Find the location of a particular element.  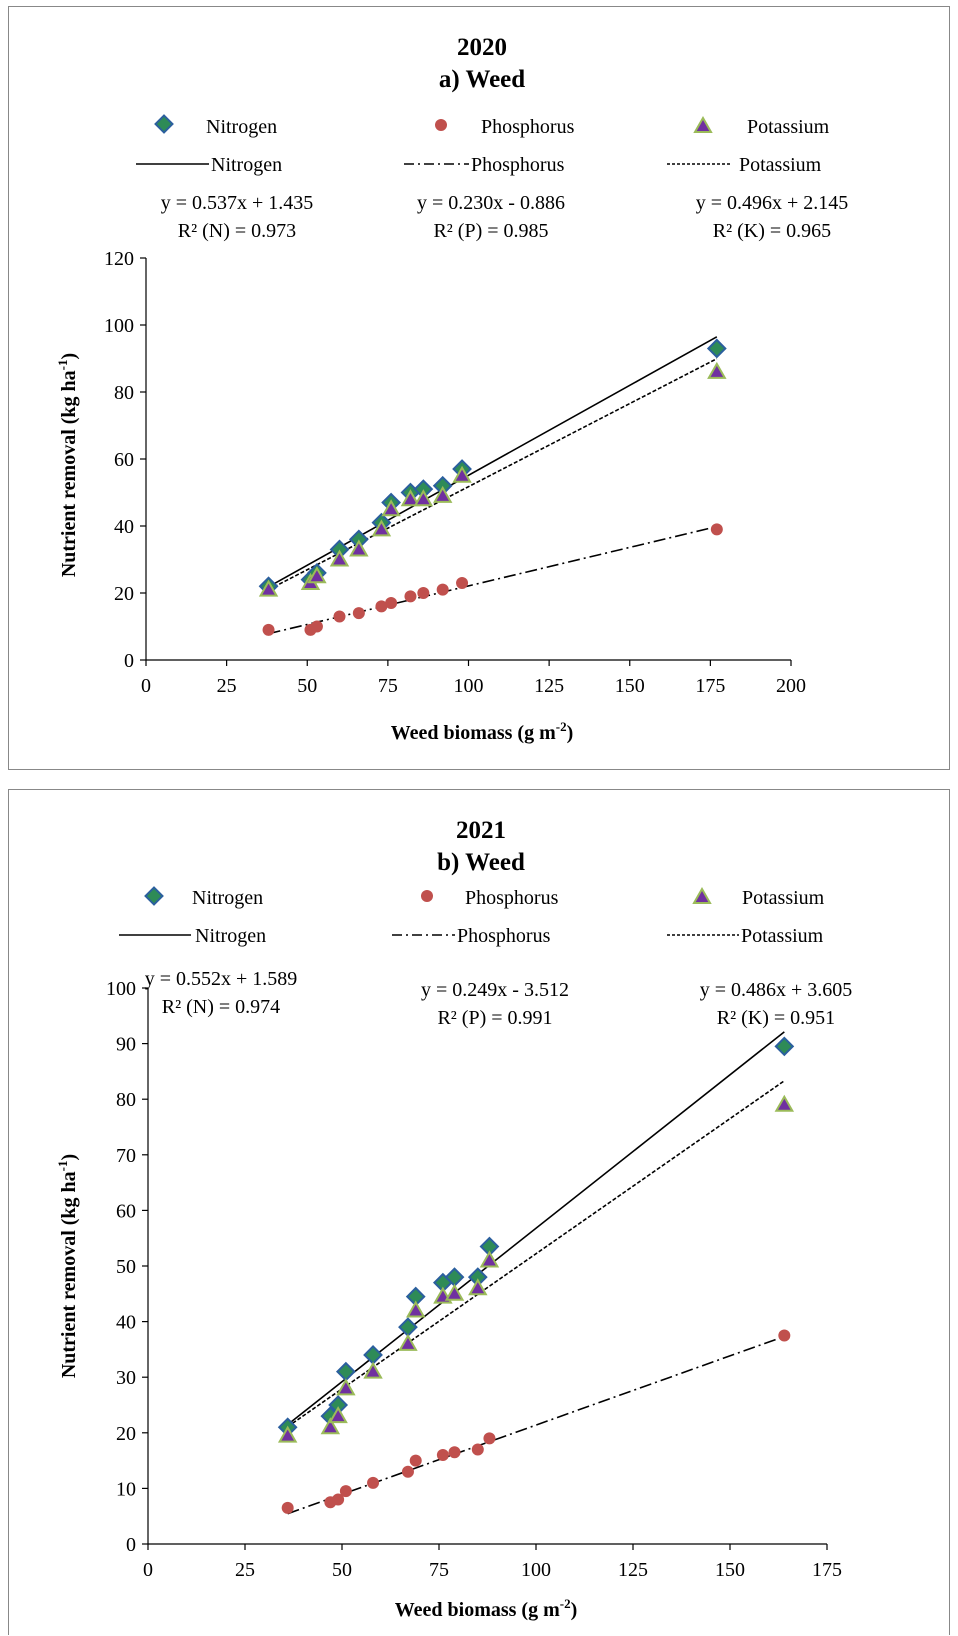

legend-marker-phosphorus: Phosphorus is located at coordinates (505, 127).